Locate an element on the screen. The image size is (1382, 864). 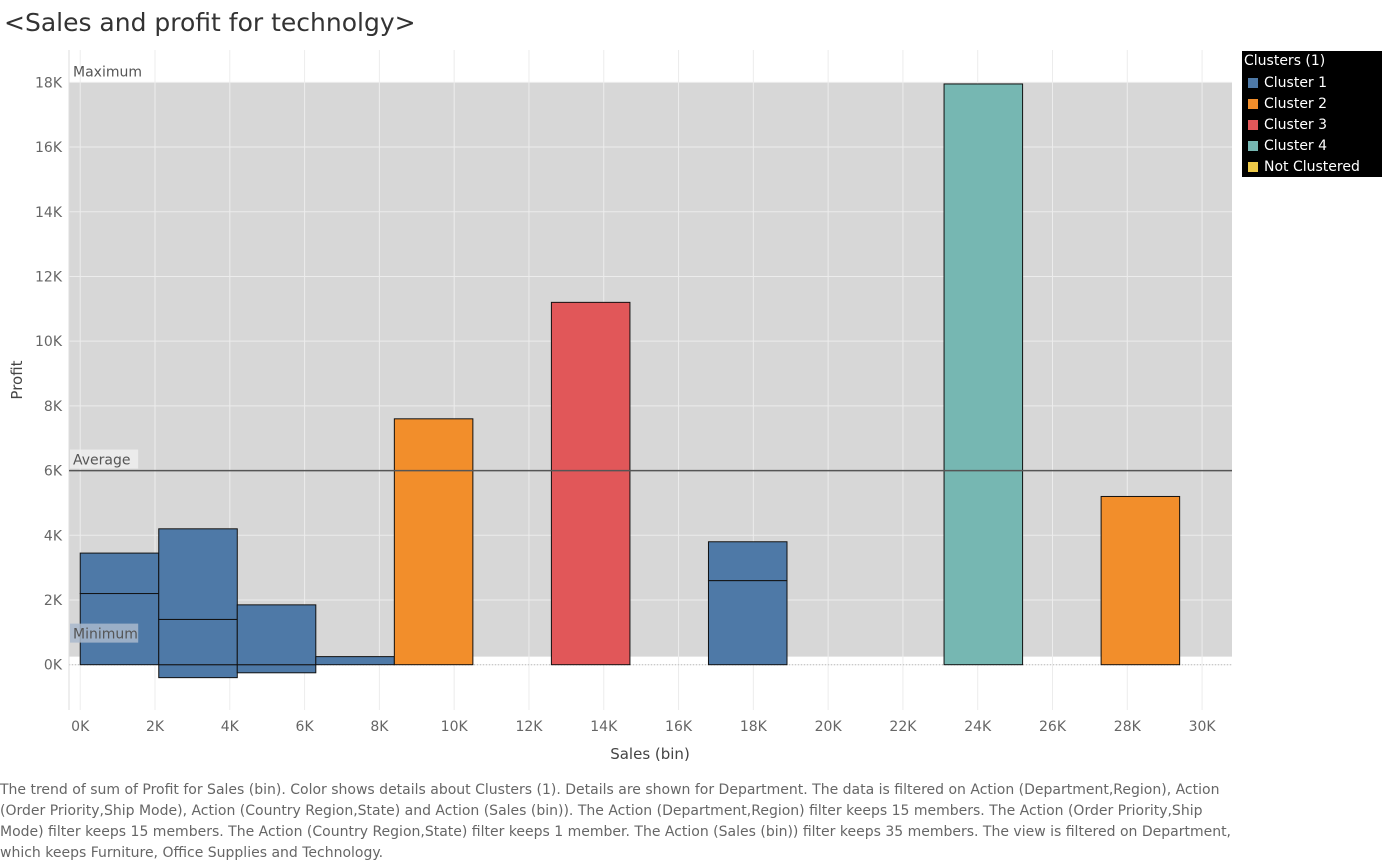
legend-label: Cluster 1 is located at coordinates (1296, 83).